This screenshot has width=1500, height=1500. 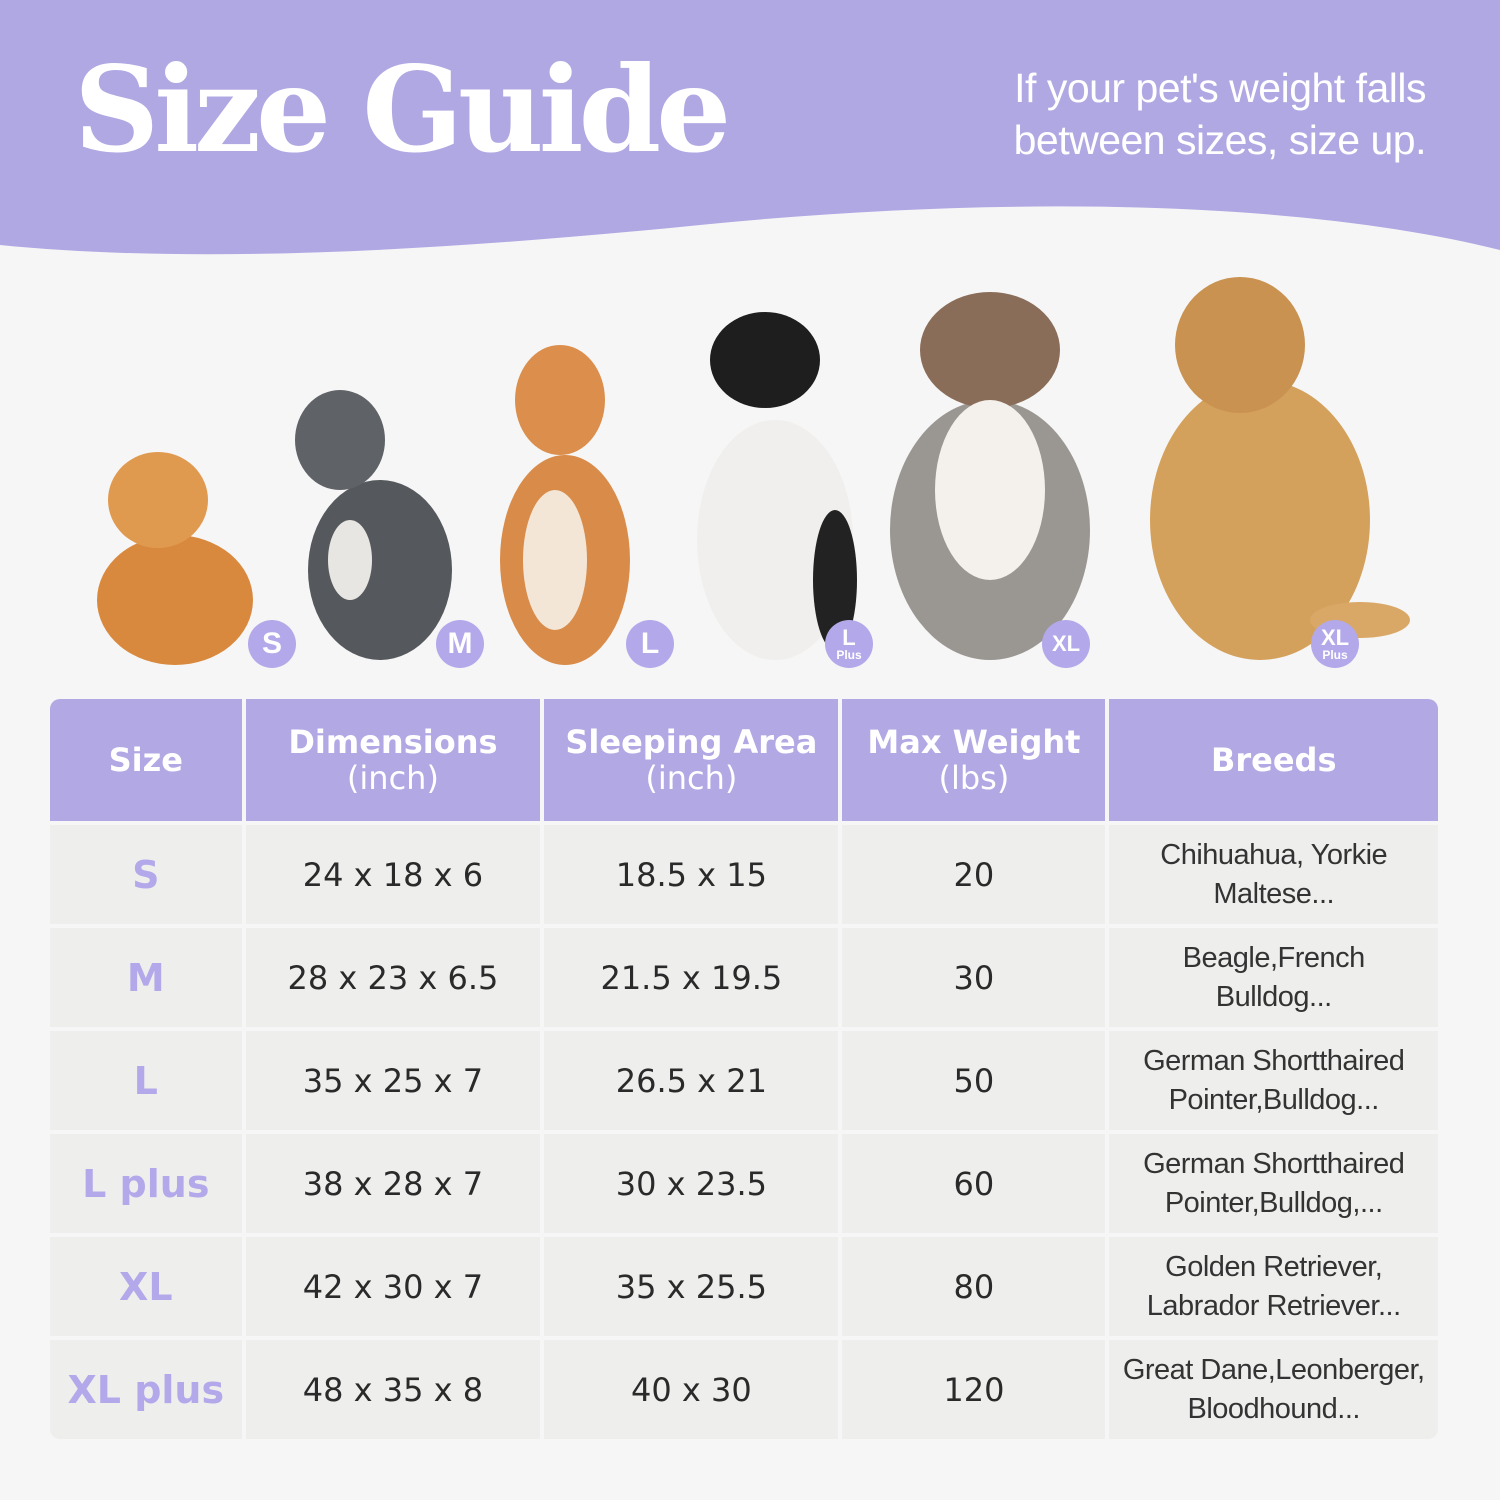 I want to click on sleeping-area-cell: 18.5 x 15, so click(x=691, y=874).